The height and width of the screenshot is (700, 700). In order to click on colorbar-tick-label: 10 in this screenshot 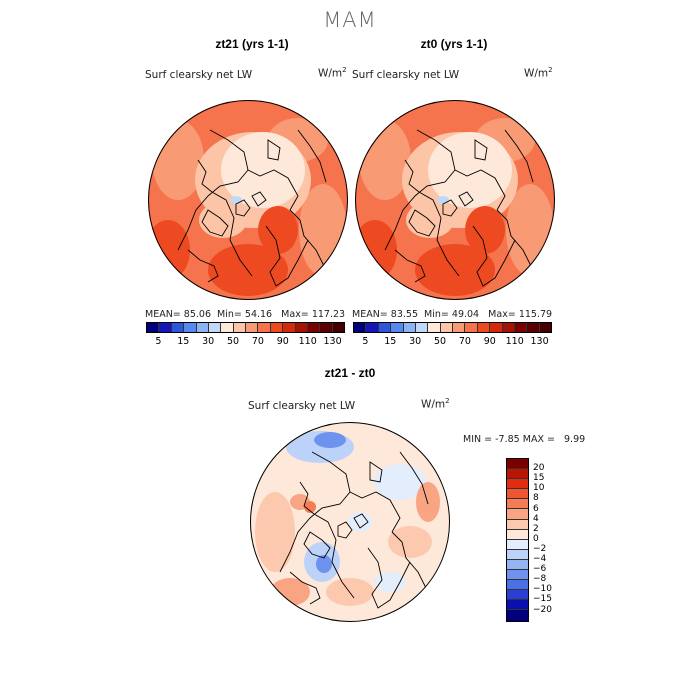, I will do `click(539, 488)`.